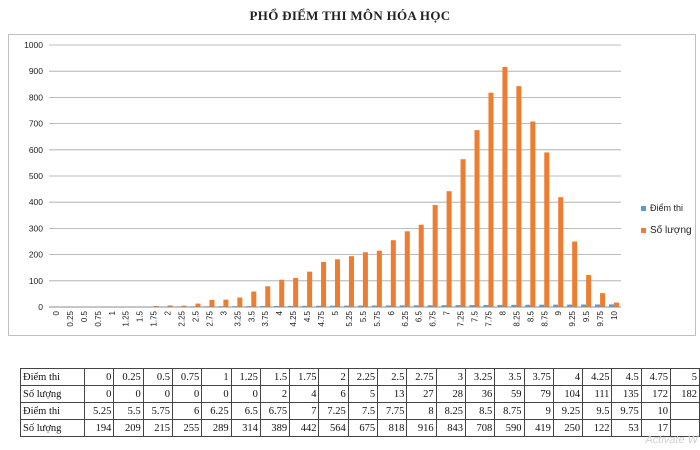 The image size is (700, 450). I want to click on x-tick-label-7.5: 7.5, so click(475, 316).